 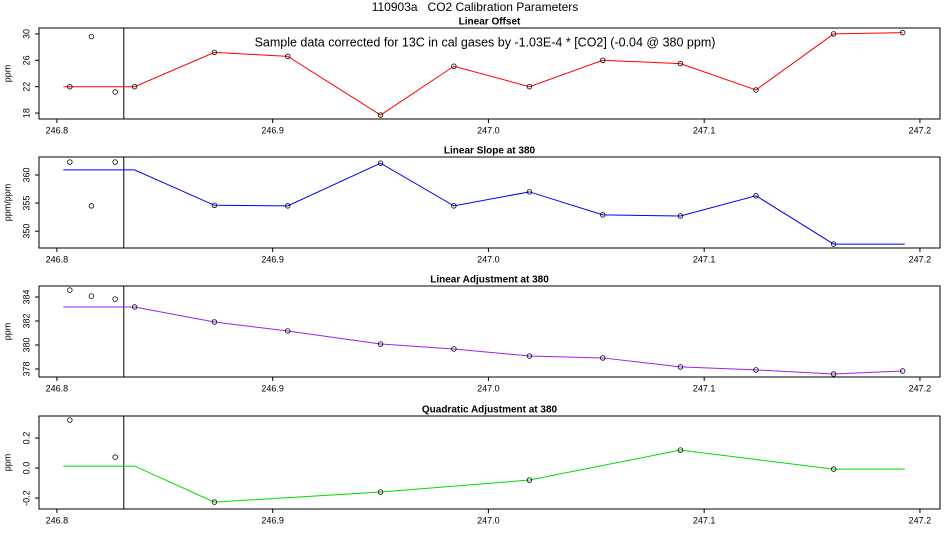 I want to click on y-axis-label: ppm/ppm, so click(x=7, y=203).